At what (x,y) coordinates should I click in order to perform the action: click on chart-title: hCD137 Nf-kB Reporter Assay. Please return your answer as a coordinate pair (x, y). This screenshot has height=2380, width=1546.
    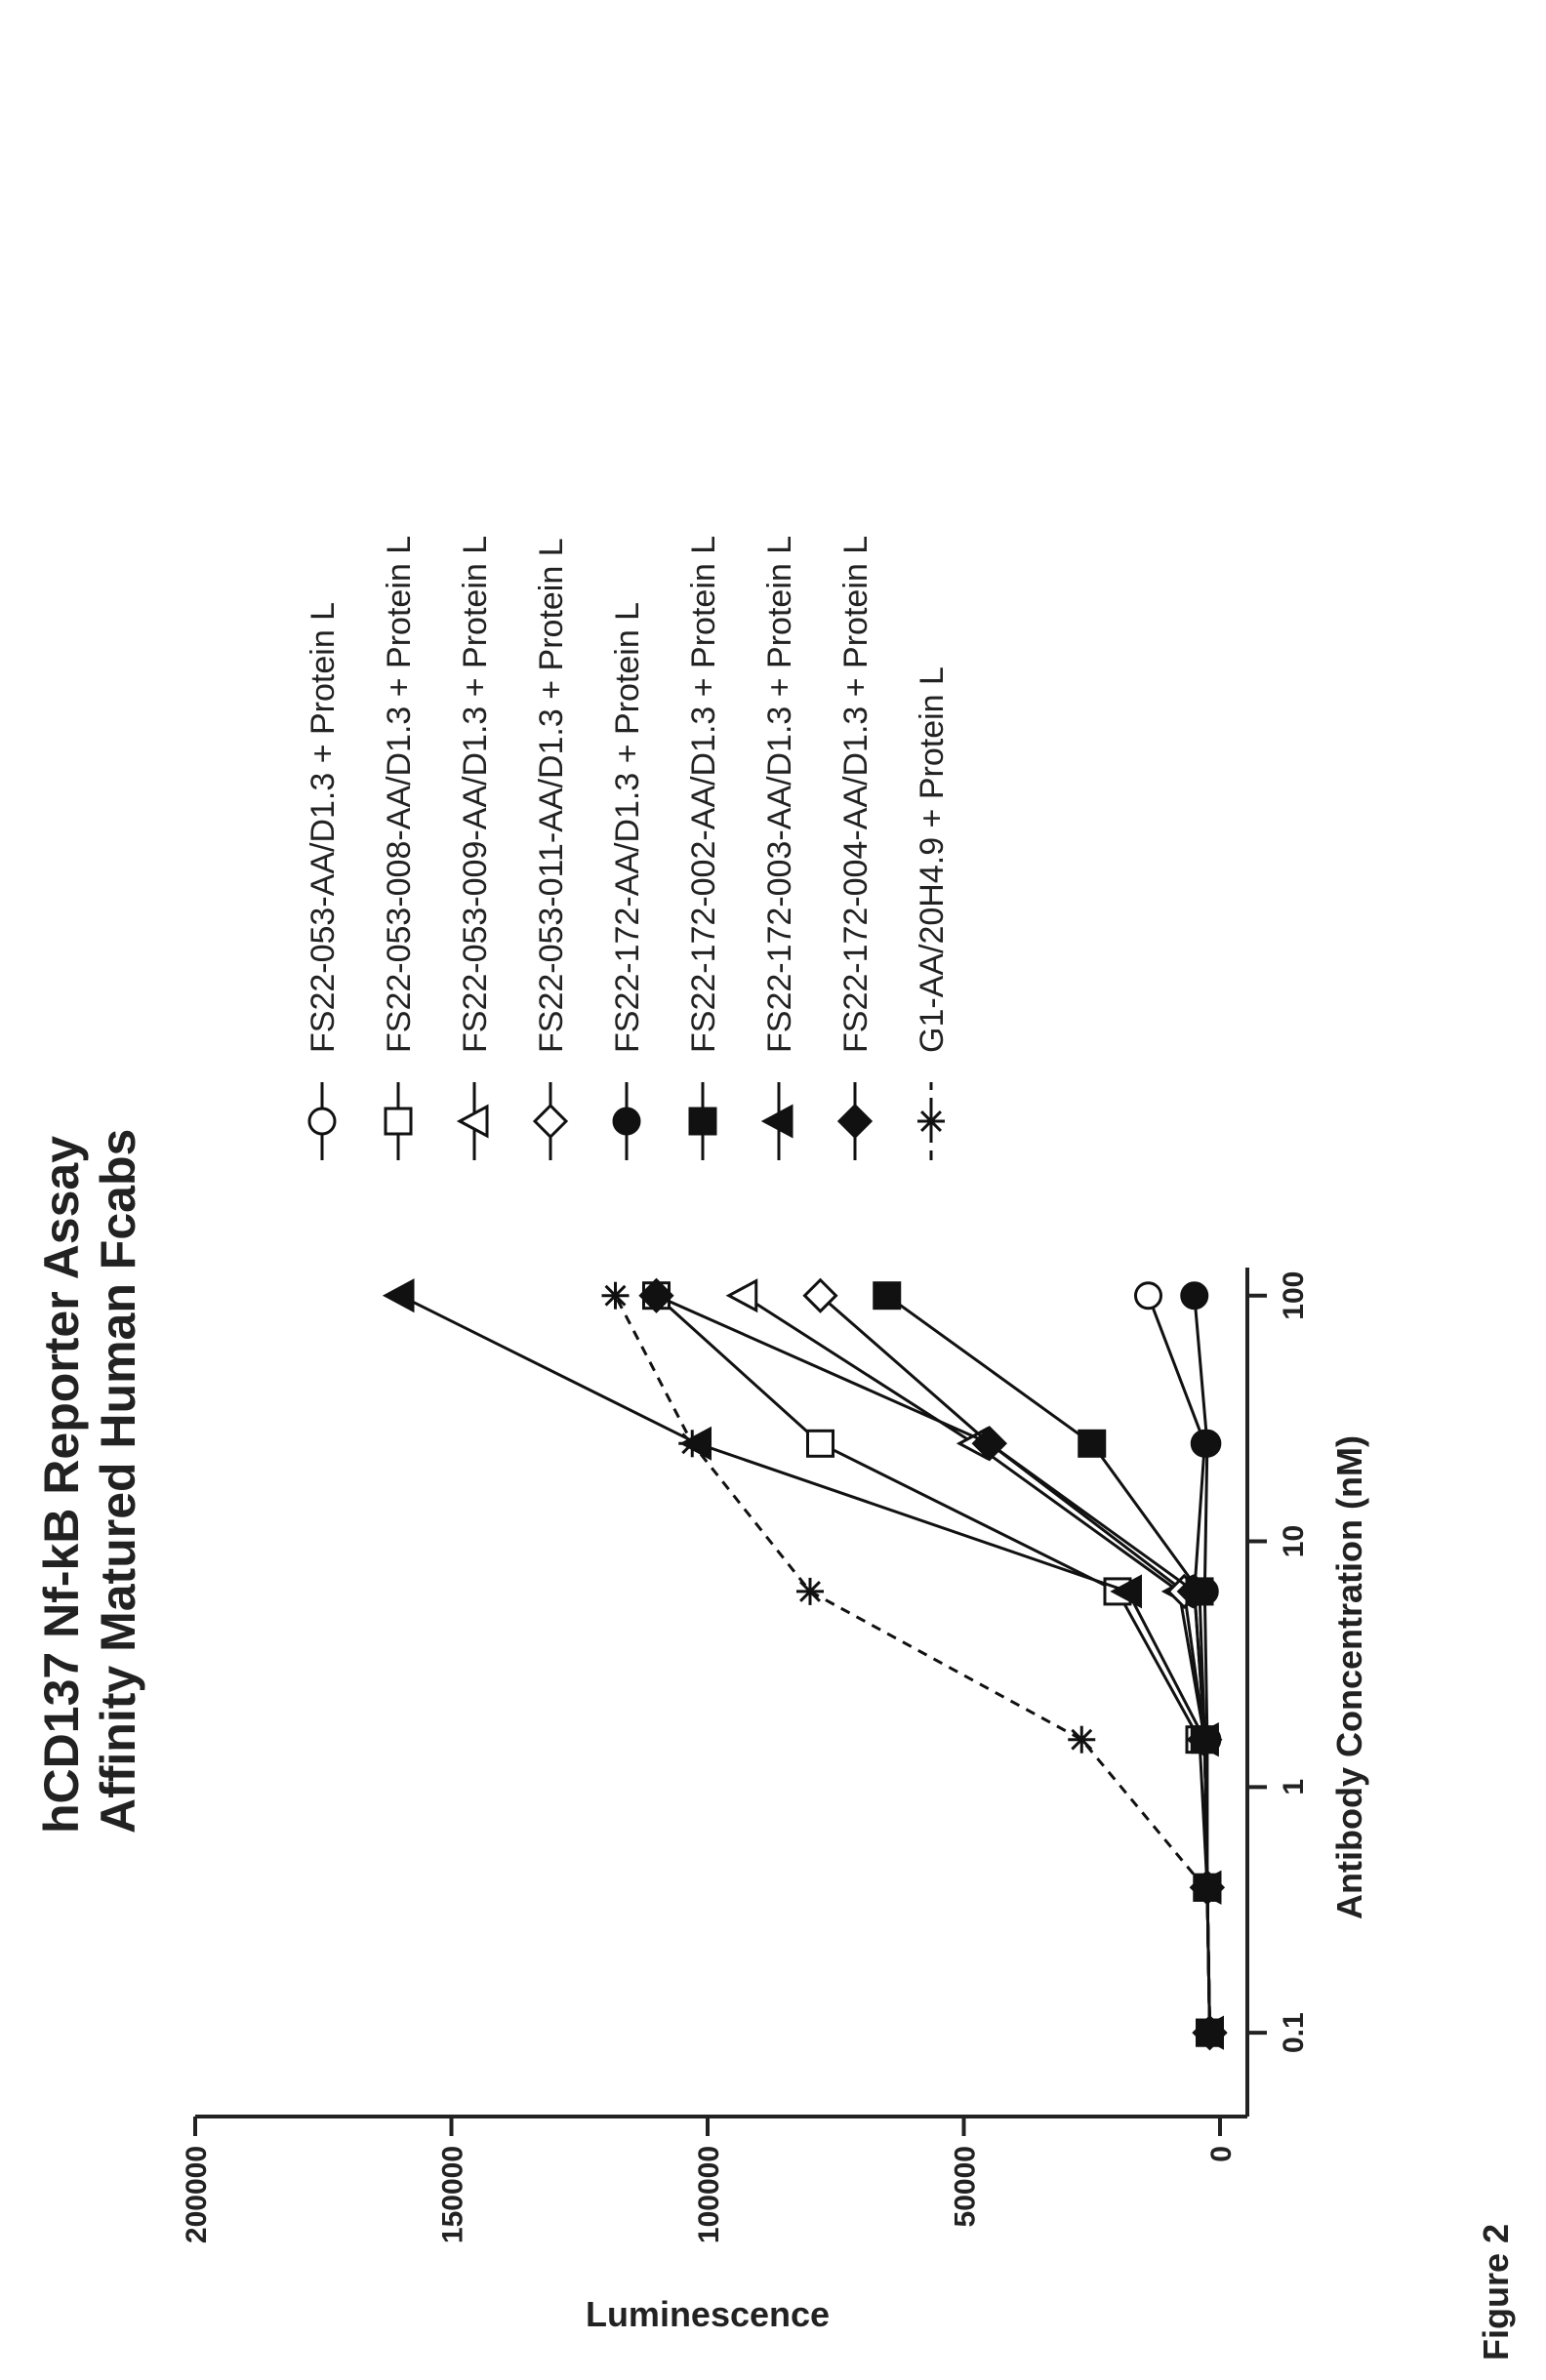
    Looking at the image, I should click on (61, 1485).